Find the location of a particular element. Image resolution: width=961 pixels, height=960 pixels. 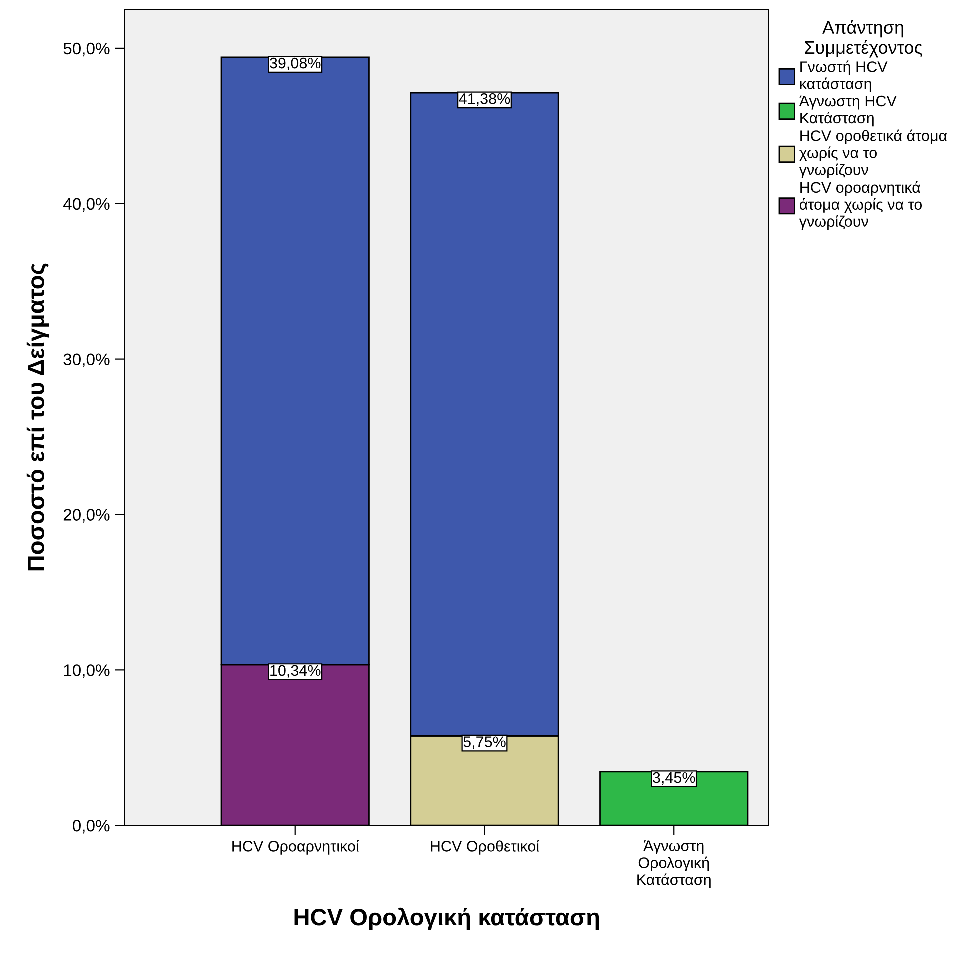

legend-title: Απάντηση Συμμετέχοντος is located at coordinates (863, 39).